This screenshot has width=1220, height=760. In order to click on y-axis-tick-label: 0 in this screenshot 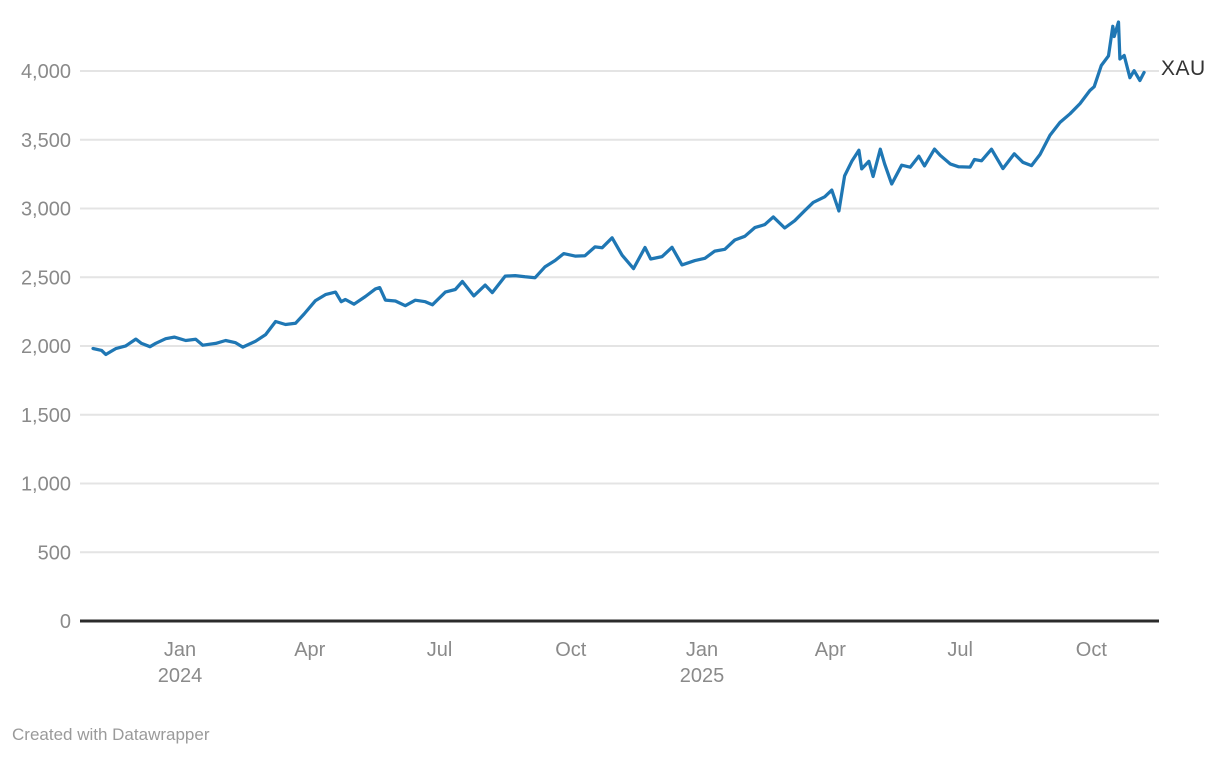, I will do `click(65, 622)`.